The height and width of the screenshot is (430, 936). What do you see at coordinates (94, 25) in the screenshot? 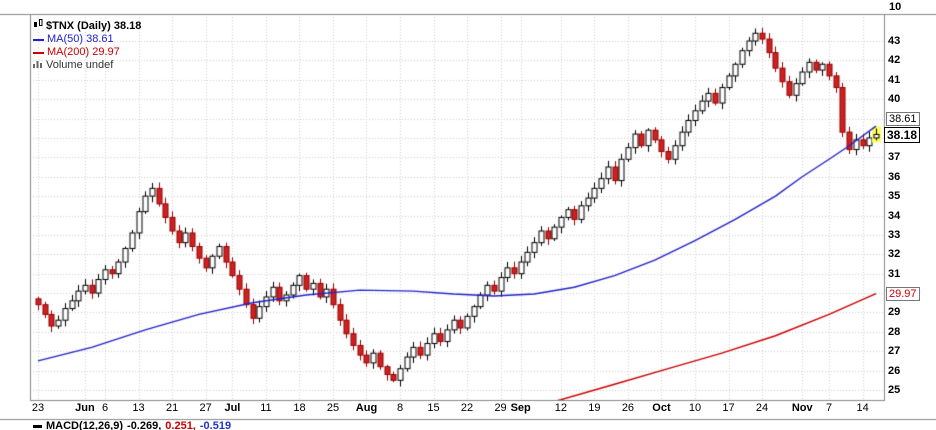
I see `legend-symbol-text: $TNX (Daily) 38.18` at bounding box center [94, 25].